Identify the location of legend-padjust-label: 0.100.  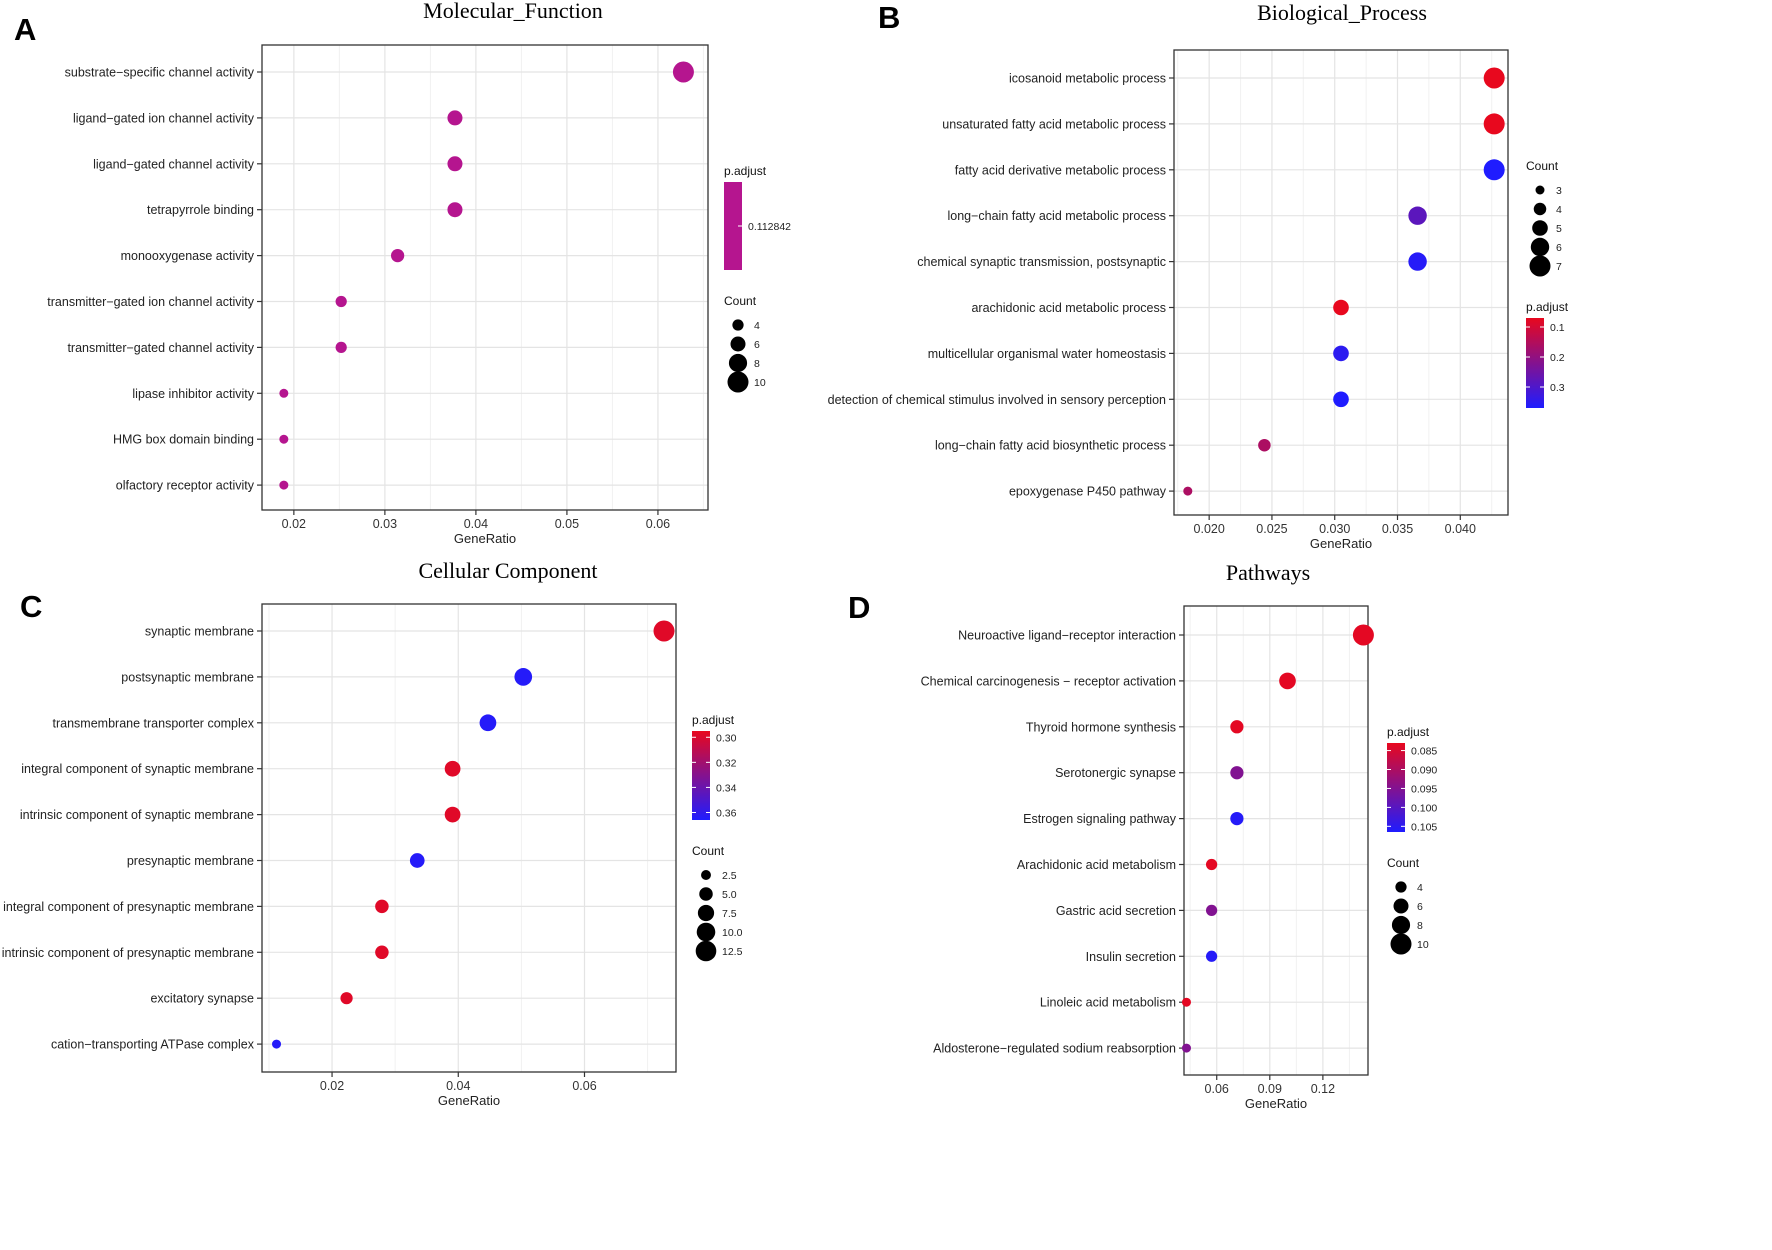
(1424, 808).